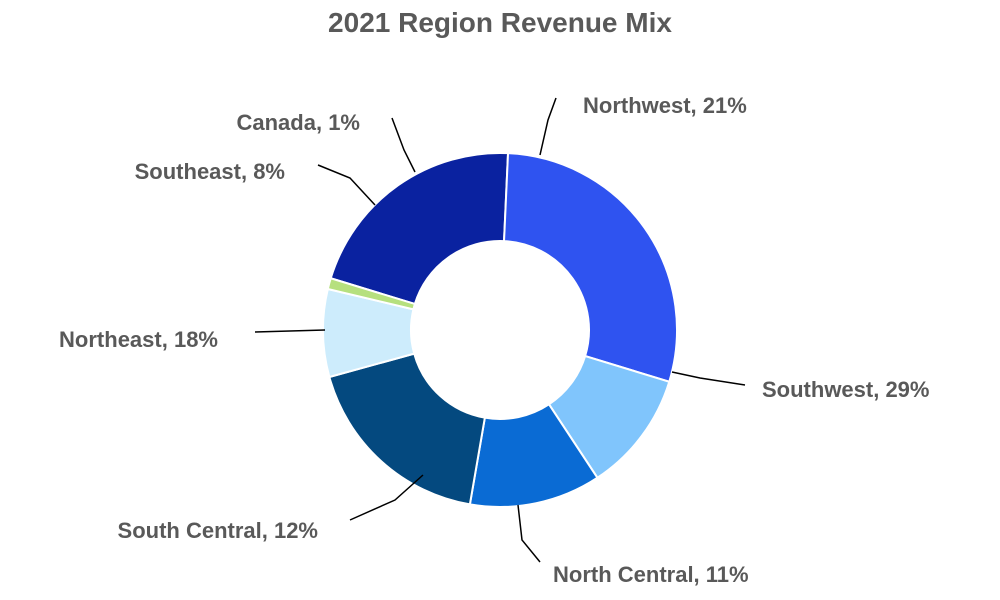  Describe the element at coordinates (371, 294) in the screenshot. I see `slice-canada` at that location.